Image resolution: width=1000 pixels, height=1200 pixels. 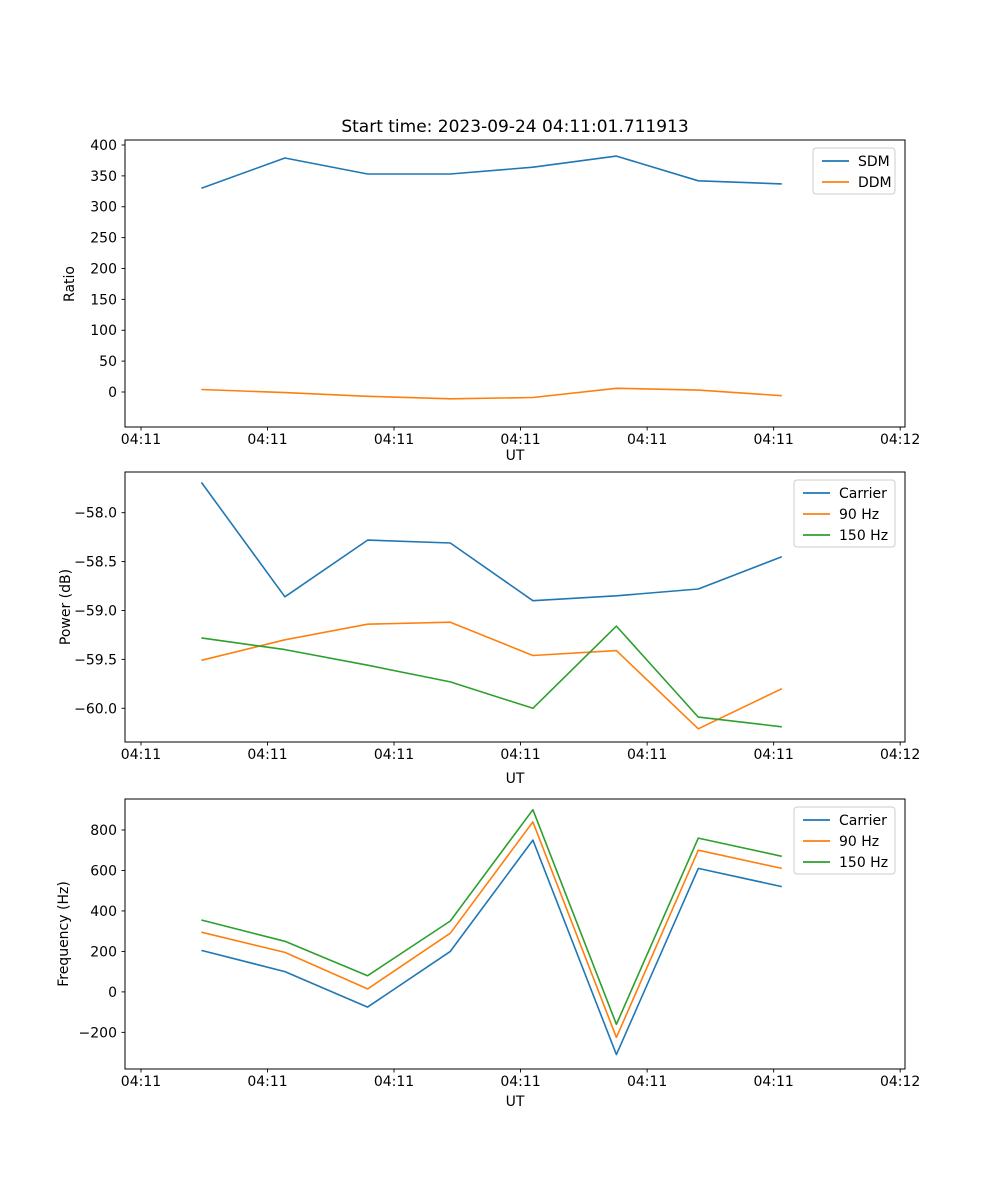 I want to click on y-axis-label-ratio: Ratio, so click(x=70, y=284).